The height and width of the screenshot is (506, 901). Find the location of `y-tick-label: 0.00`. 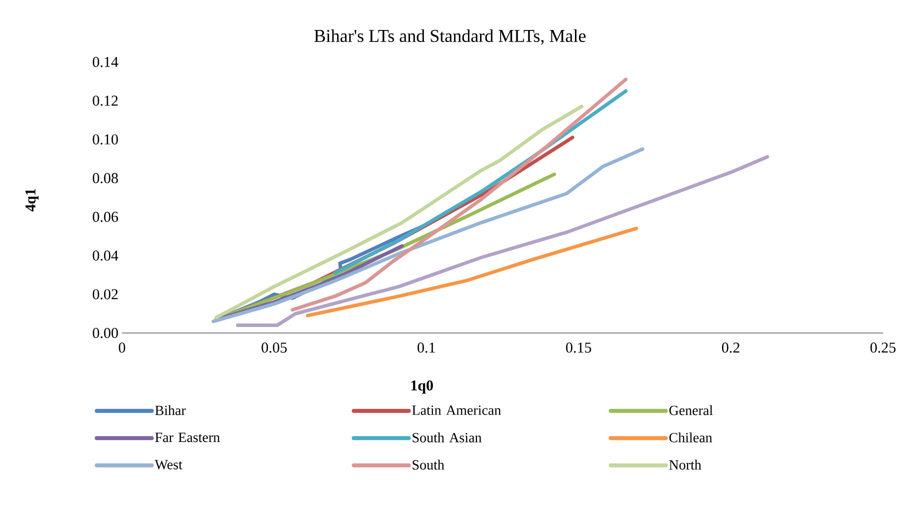

y-tick-label: 0.00 is located at coordinates (105, 333).